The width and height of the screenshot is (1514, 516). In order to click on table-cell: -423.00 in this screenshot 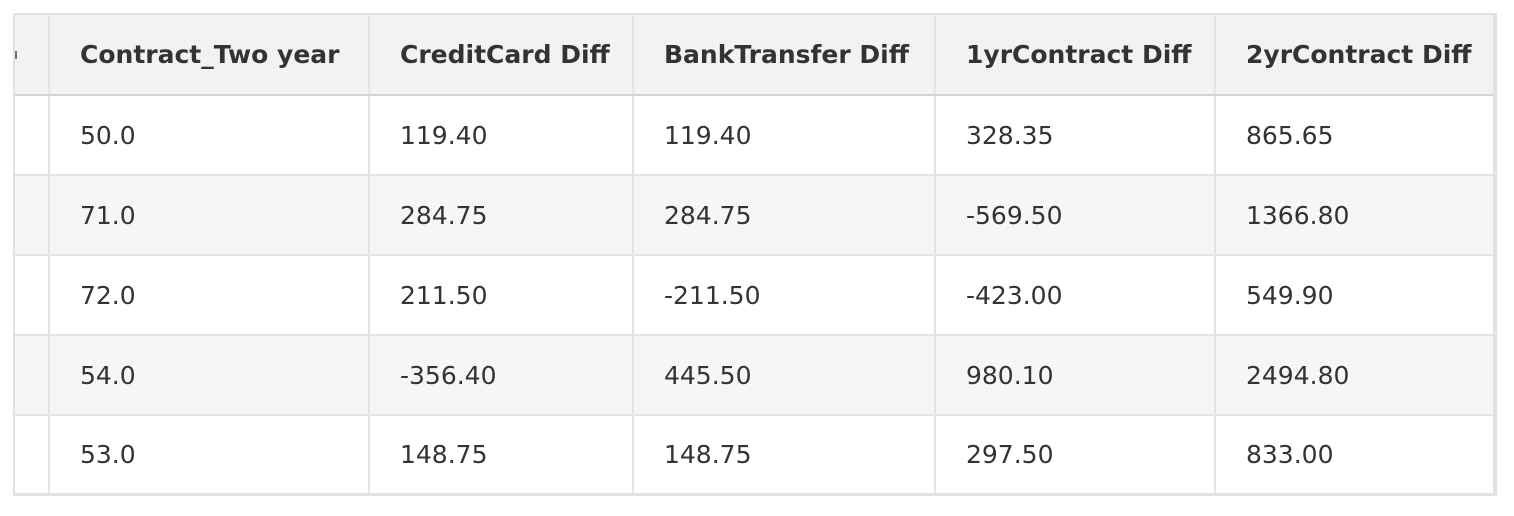, I will do `click(1075, 295)`.